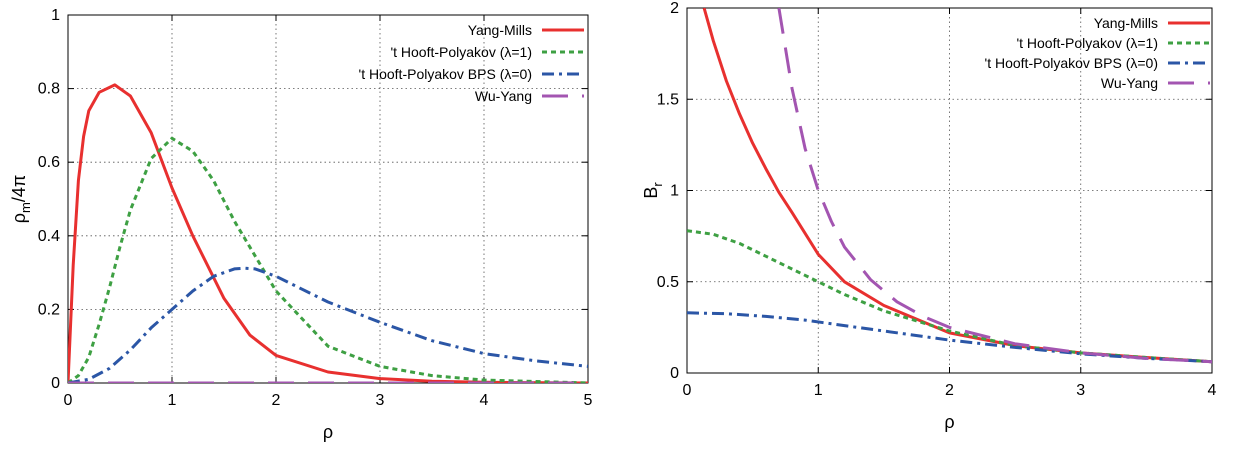 This screenshot has width=1238, height=455. Describe the element at coordinates (49, 309) in the screenshot. I see `y-tick-label: 0.2` at that location.